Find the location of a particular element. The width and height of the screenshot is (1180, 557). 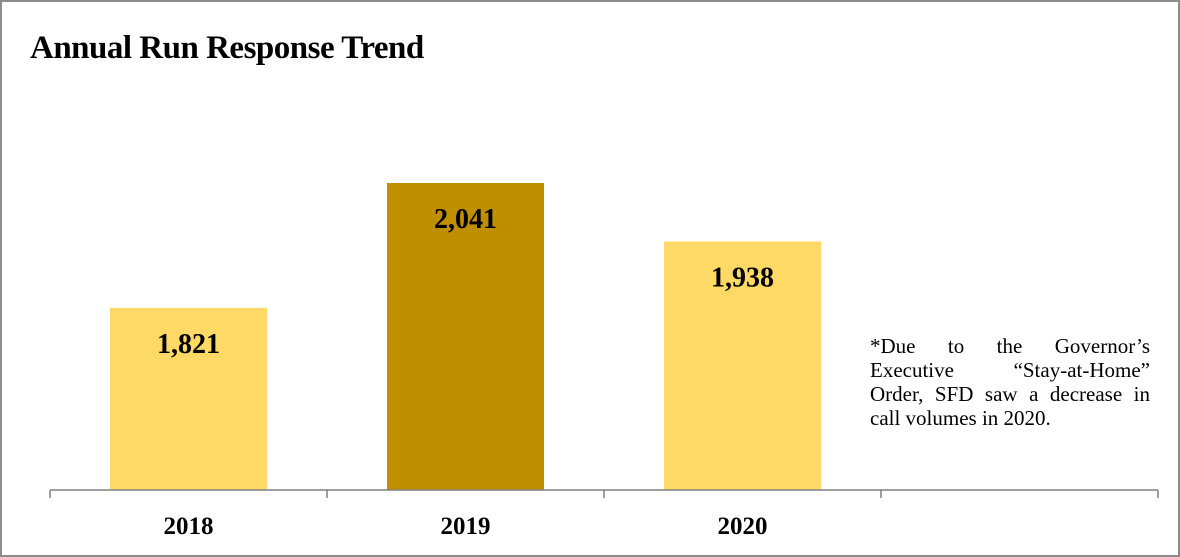

tick-label-2020: 2020 is located at coordinates (743, 526).